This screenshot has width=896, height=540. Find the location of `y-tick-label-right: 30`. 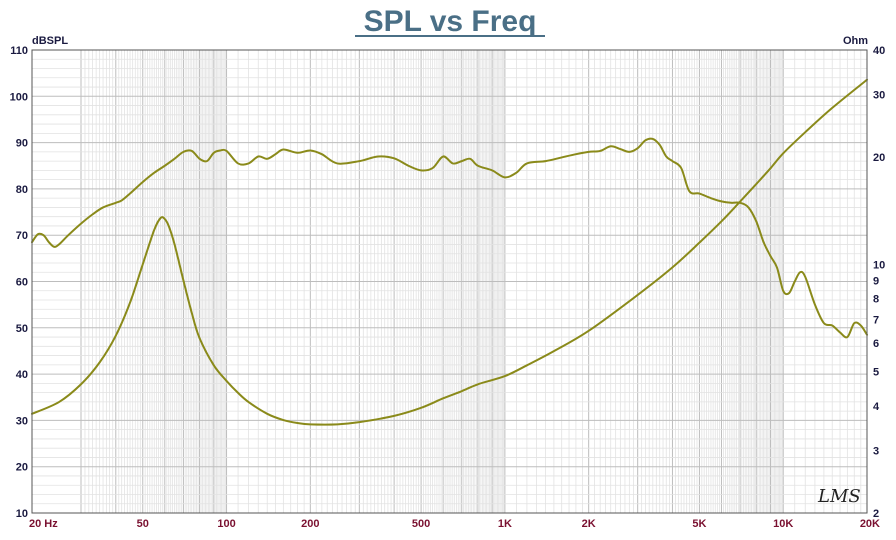

y-tick-label-right: 30 is located at coordinates (879, 95).